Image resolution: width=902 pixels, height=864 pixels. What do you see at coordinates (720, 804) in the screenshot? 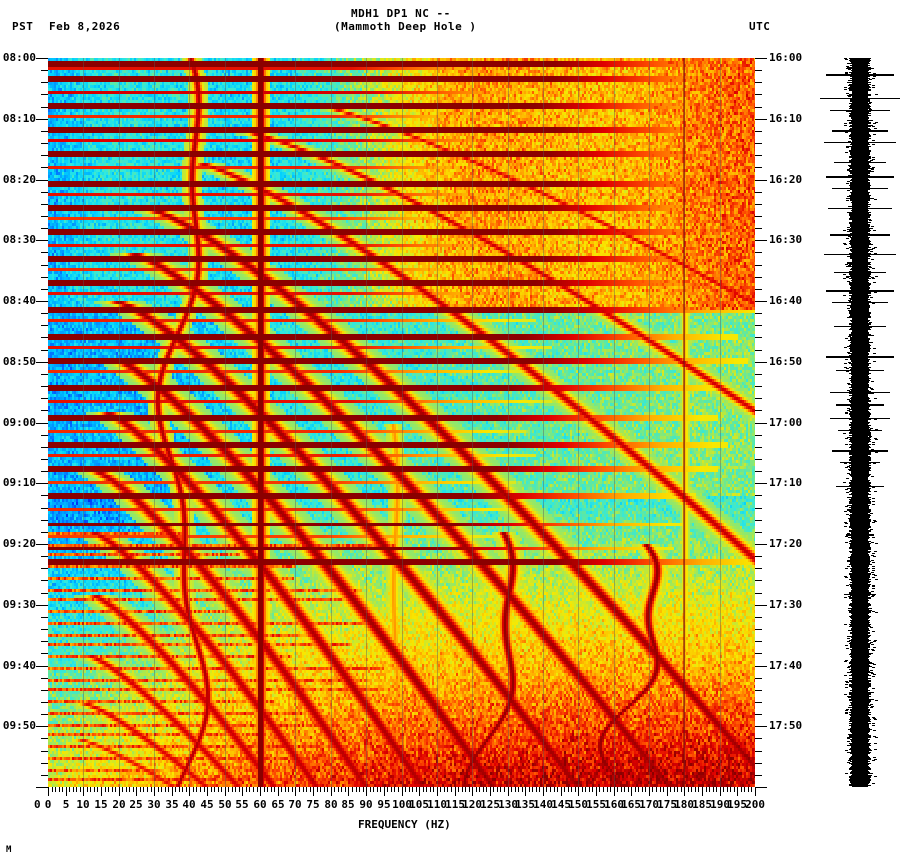
I see `frequency-axis-label: 190` at bounding box center [720, 804].